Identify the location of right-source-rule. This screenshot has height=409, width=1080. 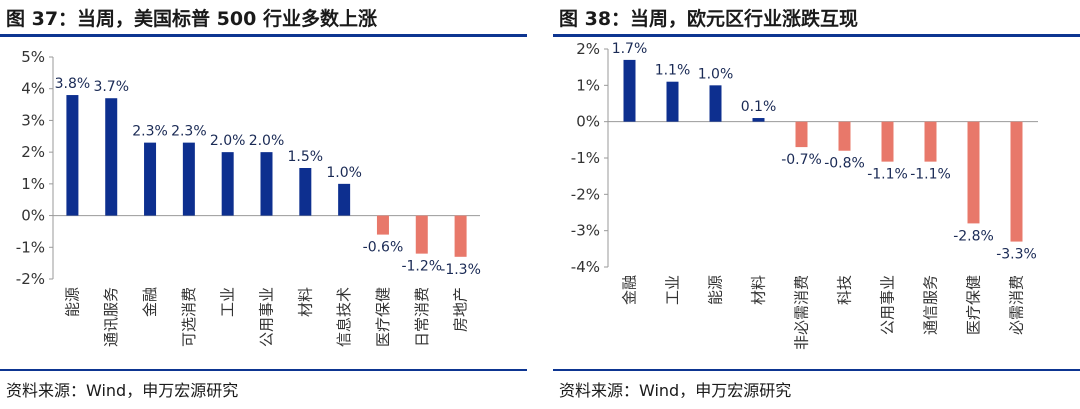
(816, 370).